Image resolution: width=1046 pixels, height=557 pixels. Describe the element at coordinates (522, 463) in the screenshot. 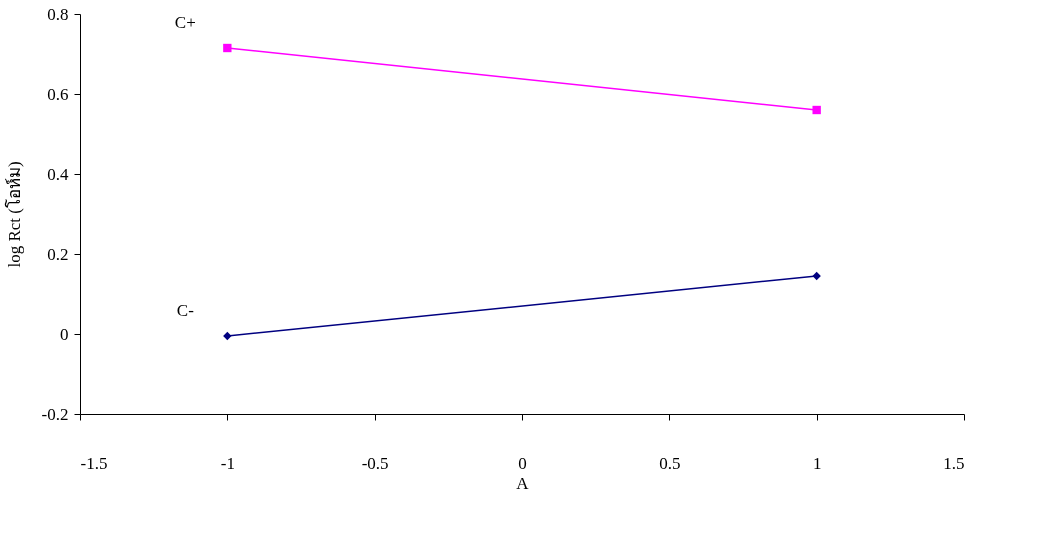

I see `x-tick-label: 0` at that location.